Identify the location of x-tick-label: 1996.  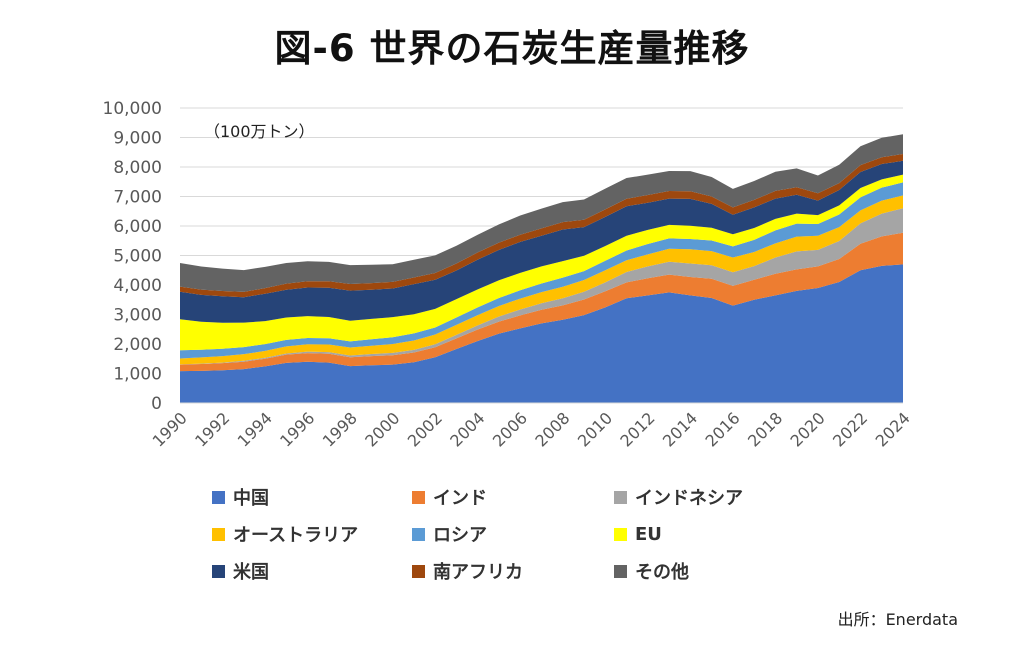
(297, 429).